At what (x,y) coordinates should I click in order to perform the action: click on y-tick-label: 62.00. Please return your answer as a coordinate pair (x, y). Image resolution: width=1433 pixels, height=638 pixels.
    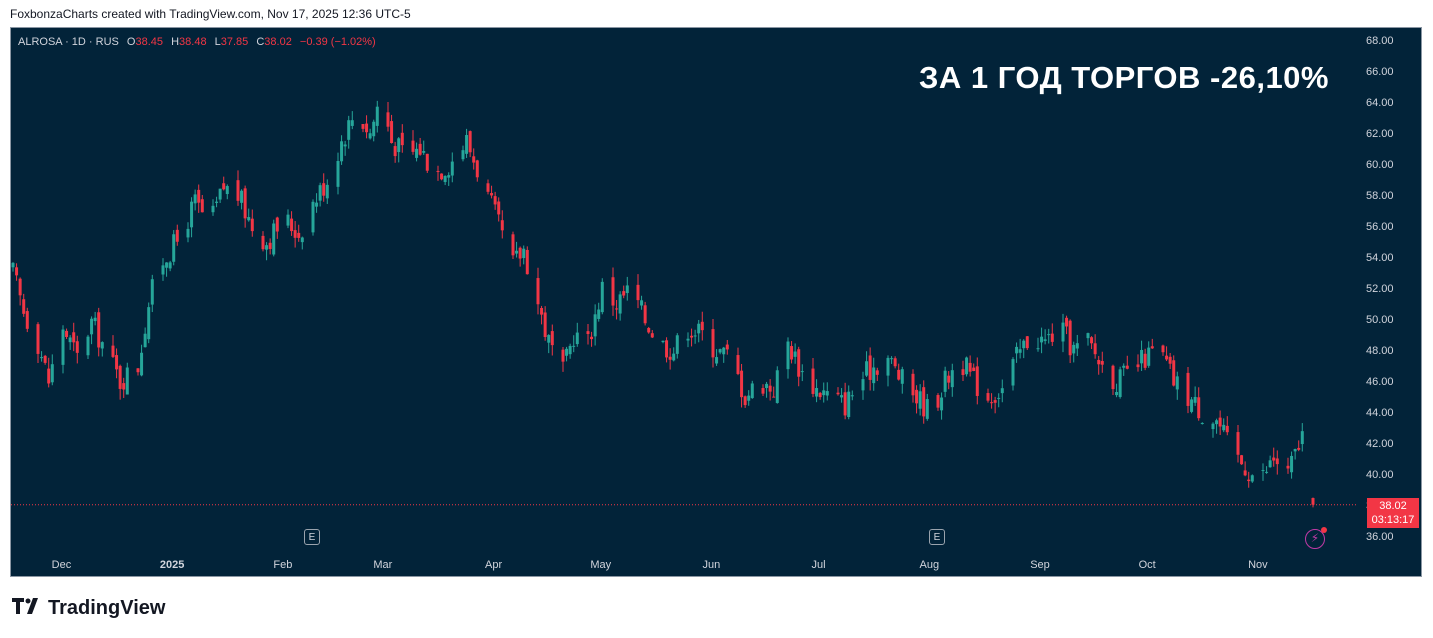
    Looking at the image, I should click on (1380, 134).